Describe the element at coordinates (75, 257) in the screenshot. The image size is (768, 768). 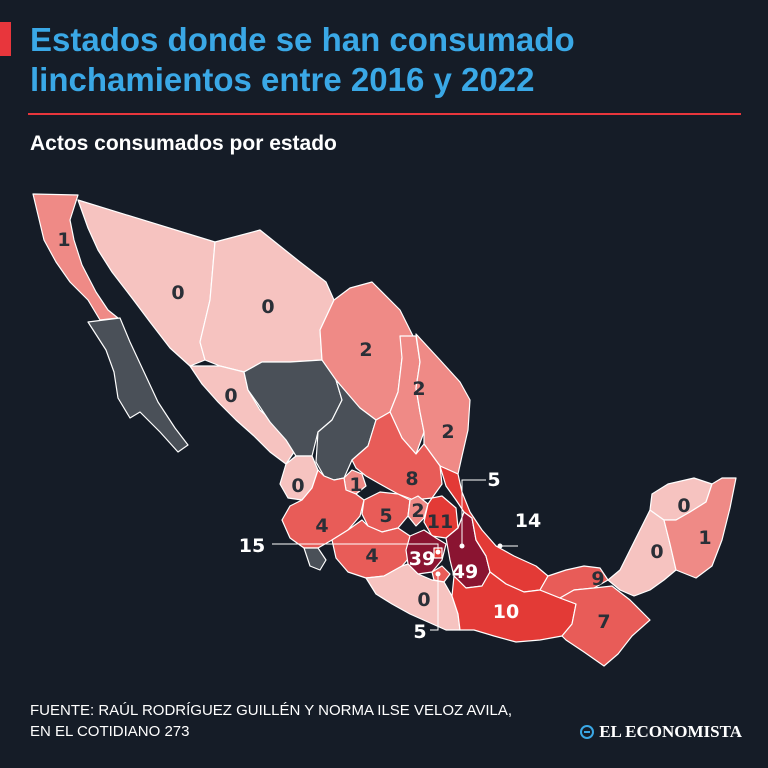
I see `state-baja-california` at that location.